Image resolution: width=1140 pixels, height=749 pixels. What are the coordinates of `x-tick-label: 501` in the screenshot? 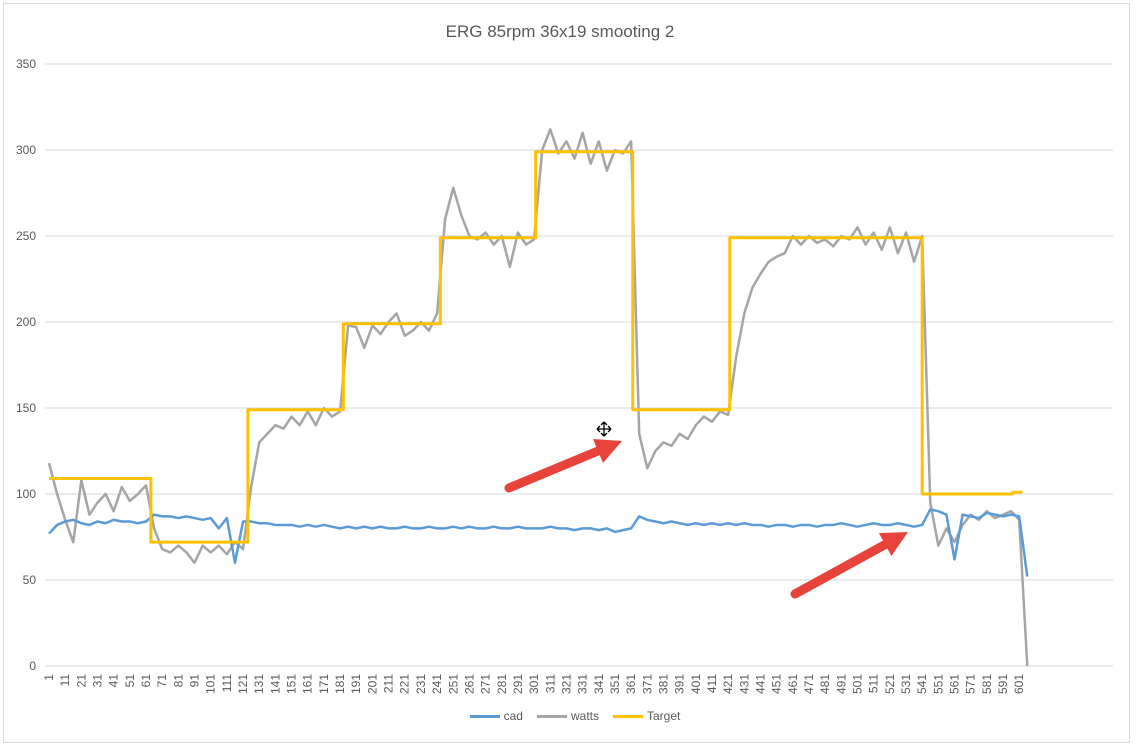 It's located at (858, 684).